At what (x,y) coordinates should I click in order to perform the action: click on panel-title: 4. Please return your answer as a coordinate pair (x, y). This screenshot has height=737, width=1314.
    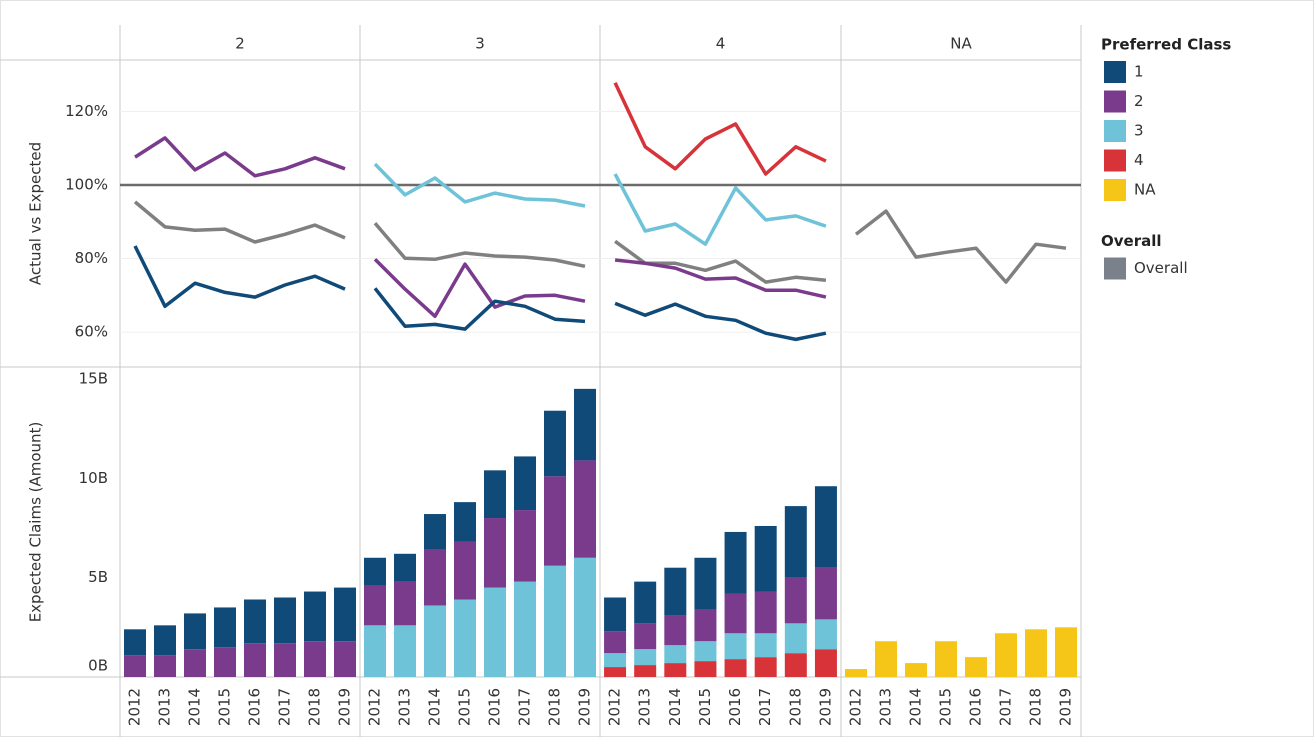
    Looking at the image, I should click on (721, 44).